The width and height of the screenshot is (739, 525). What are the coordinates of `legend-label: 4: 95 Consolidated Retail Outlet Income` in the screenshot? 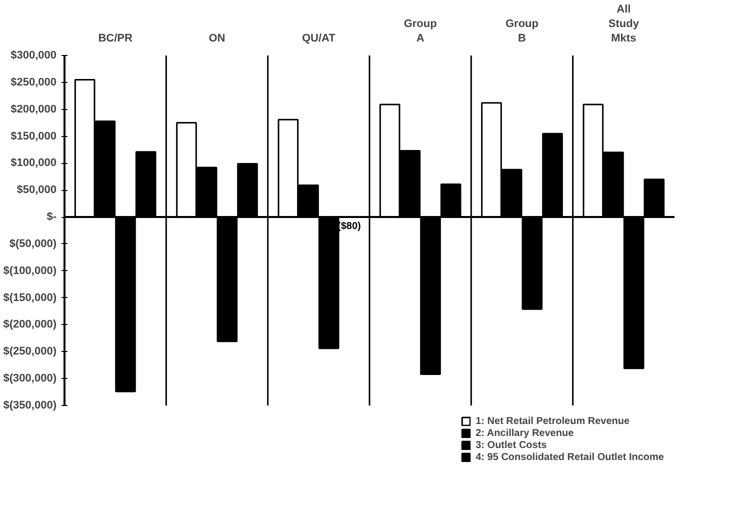 It's located at (570, 457).